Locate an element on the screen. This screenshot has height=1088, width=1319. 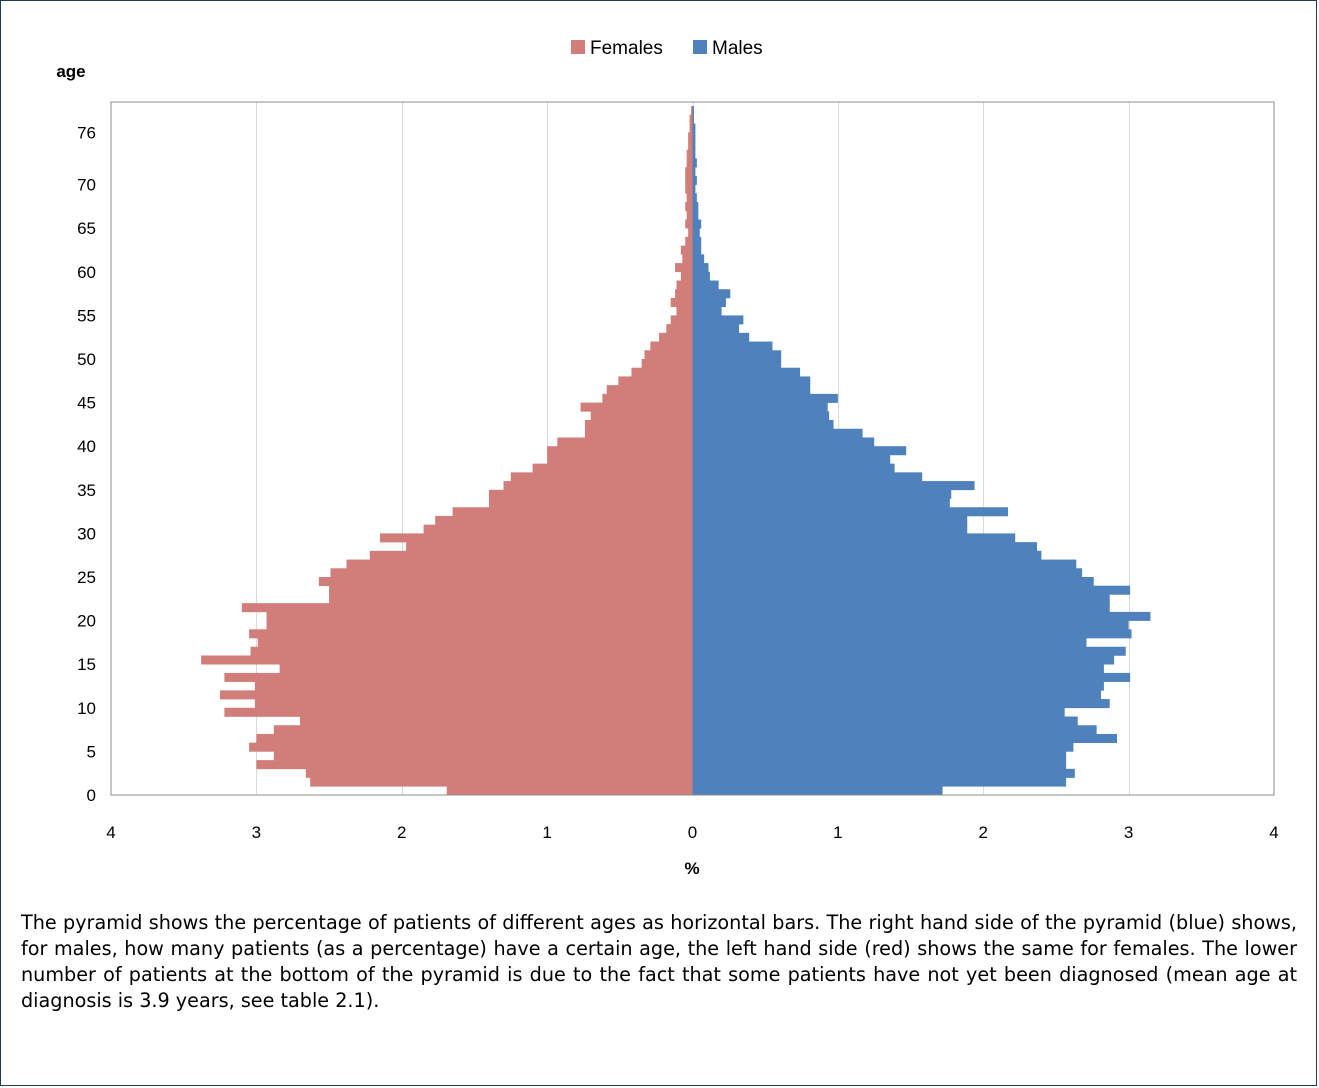
y-tick-label: 10 is located at coordinates (86, 708).